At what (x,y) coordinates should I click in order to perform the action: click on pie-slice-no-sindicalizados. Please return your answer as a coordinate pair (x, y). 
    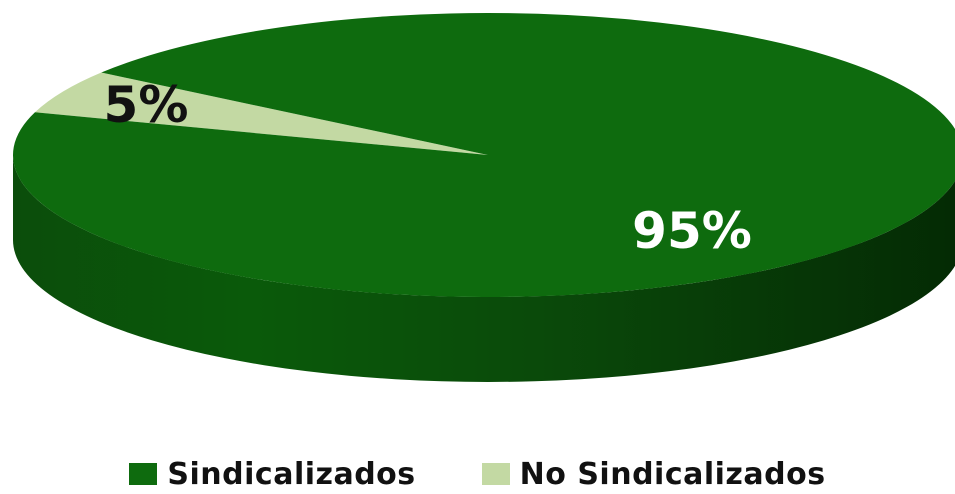
    Looking at the image, I should click on (261, 113).